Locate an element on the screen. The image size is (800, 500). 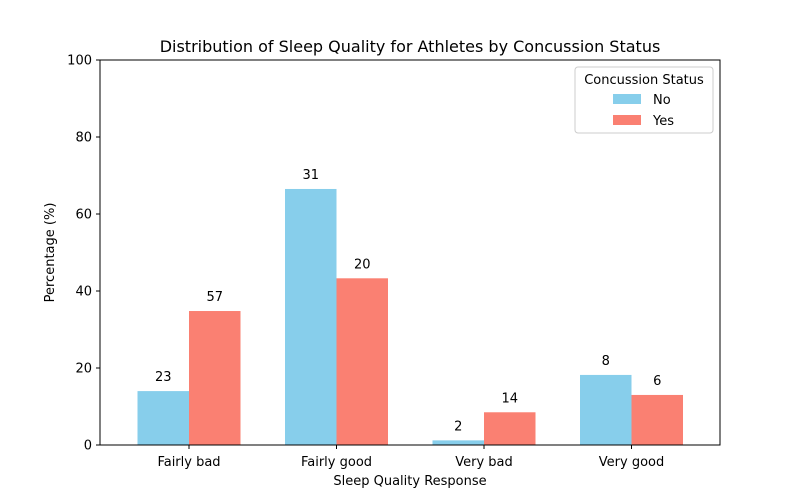
y-tick-label: 20 is located at coordinates (83, 369).